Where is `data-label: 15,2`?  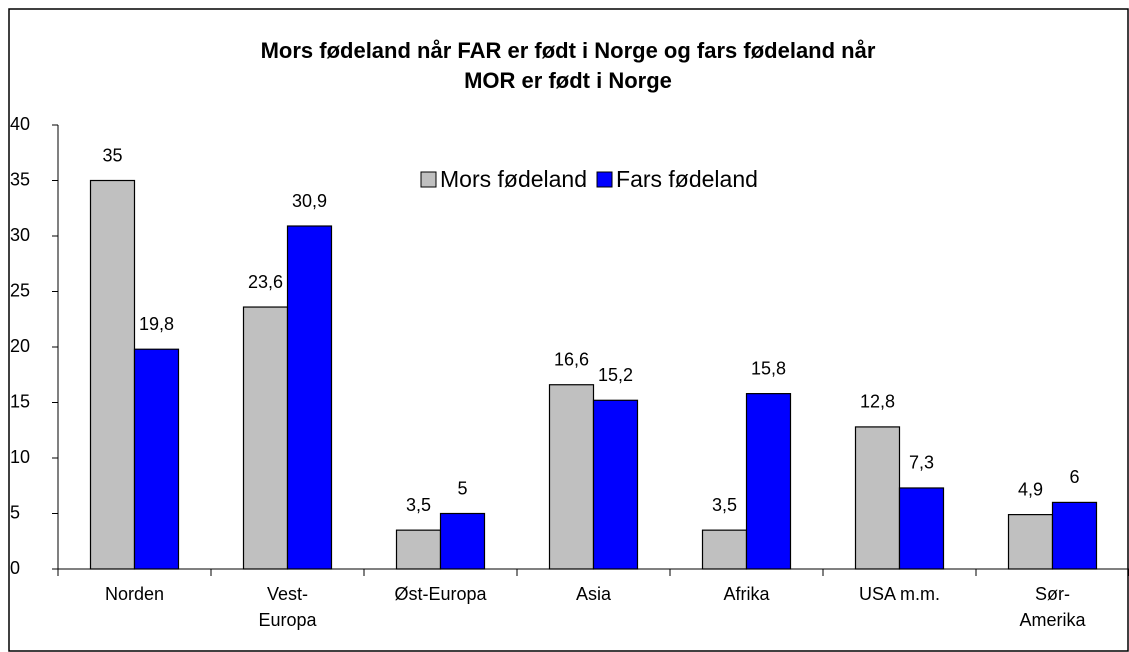
data-label: 15,2 is located at coordinates (615, 375).